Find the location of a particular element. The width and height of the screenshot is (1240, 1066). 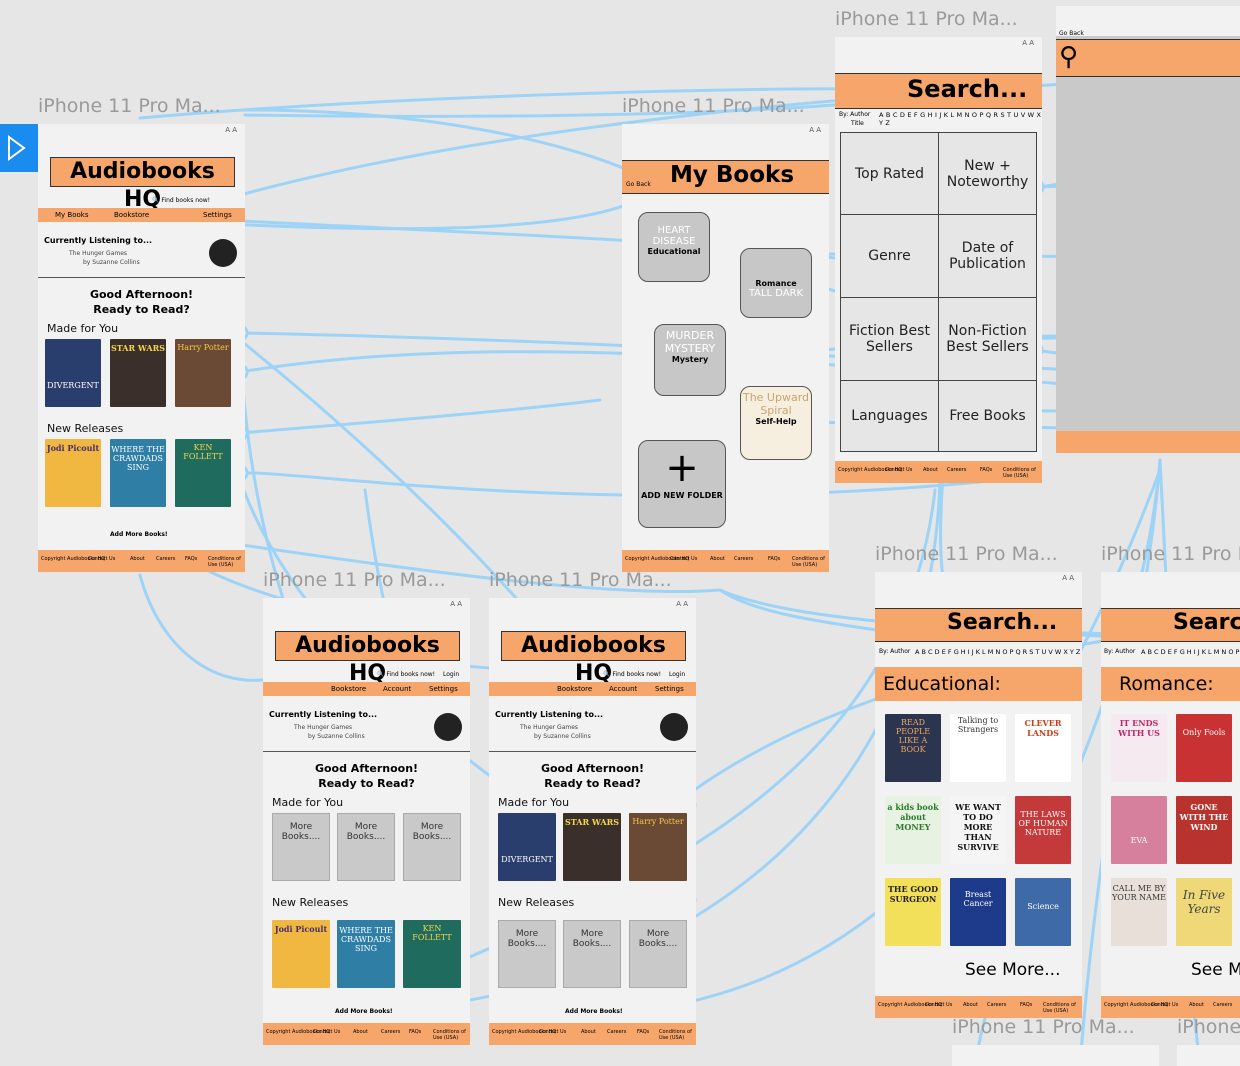

book-cover: GONE WITH THE WIND is located at coordinates (1204, 830).